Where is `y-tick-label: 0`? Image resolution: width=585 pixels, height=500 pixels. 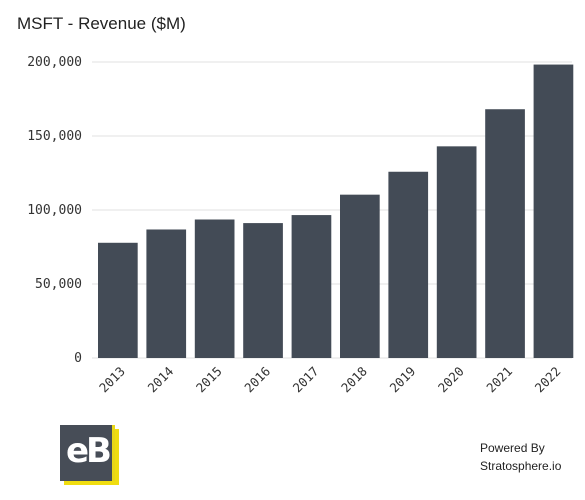 y-tick-label: 0 is located at coordinates (78, 358).